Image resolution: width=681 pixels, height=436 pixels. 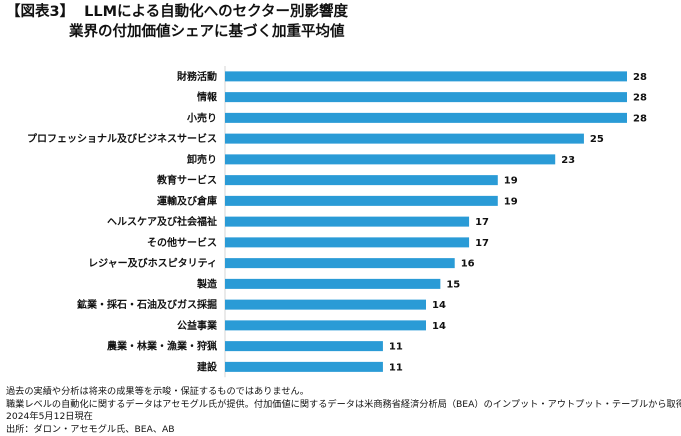 What do you see at coordinates (207, 32) in the screenshot?
I see `title-subtitle: 業界の付加価値シェアに基づく加重平均値` at bounding box center [207, 32].